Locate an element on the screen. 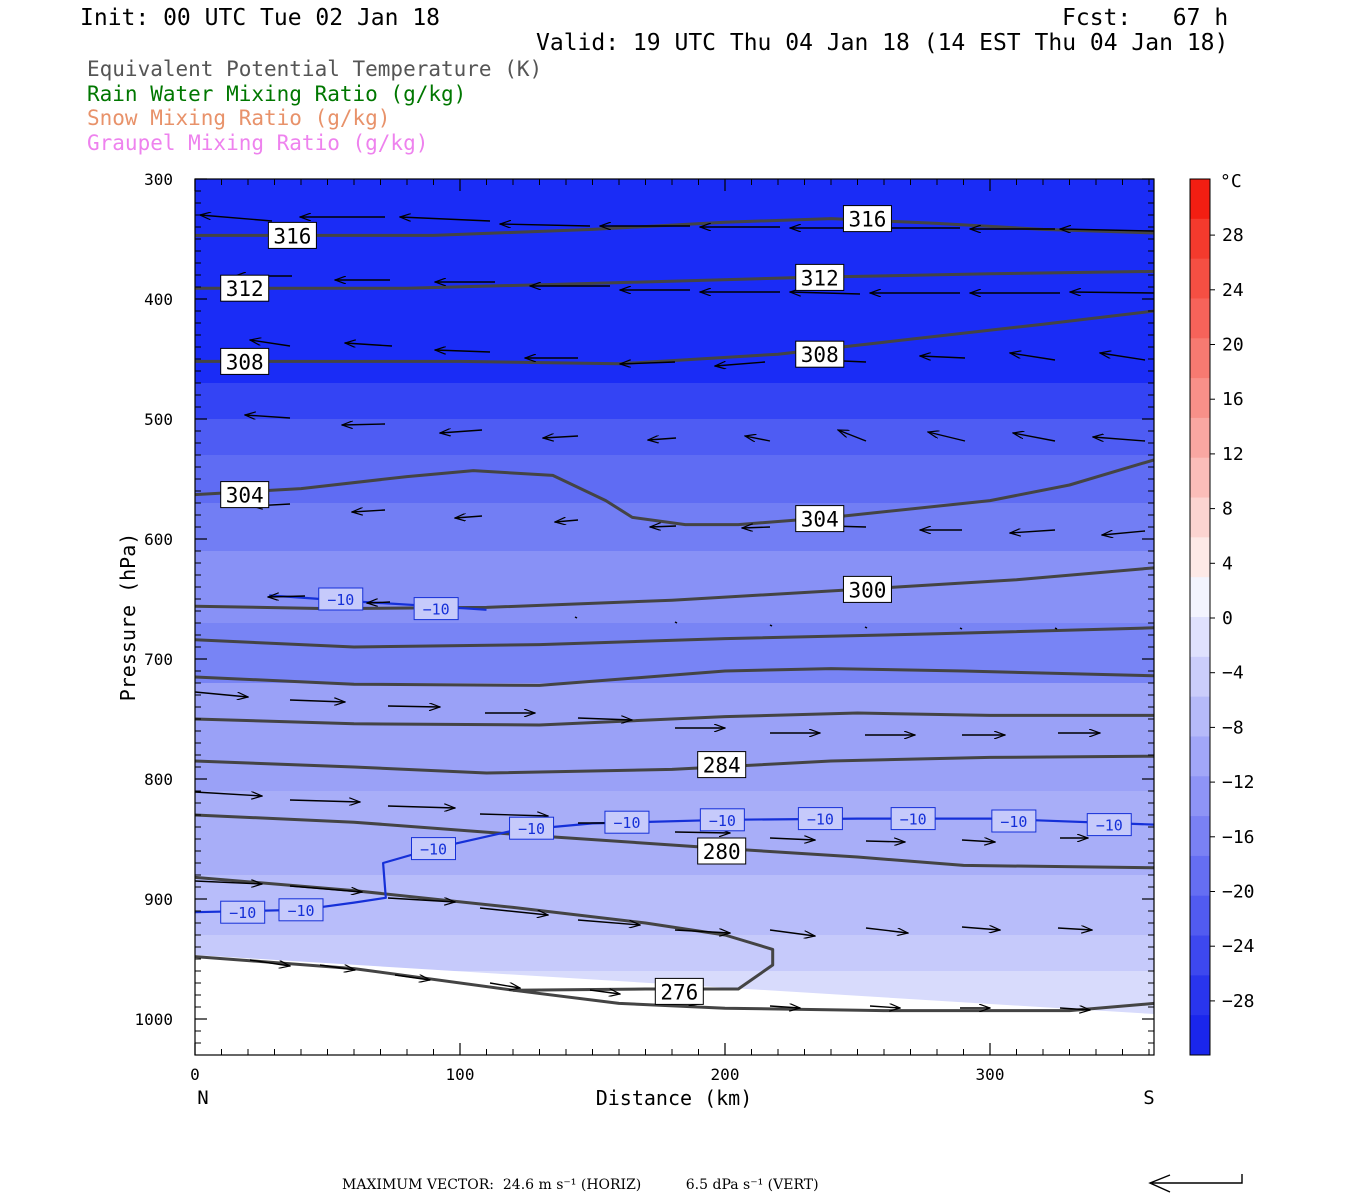 This screenshot has height=1200, width=1350. contour-label: 304 is located at coordinates (820, 520).